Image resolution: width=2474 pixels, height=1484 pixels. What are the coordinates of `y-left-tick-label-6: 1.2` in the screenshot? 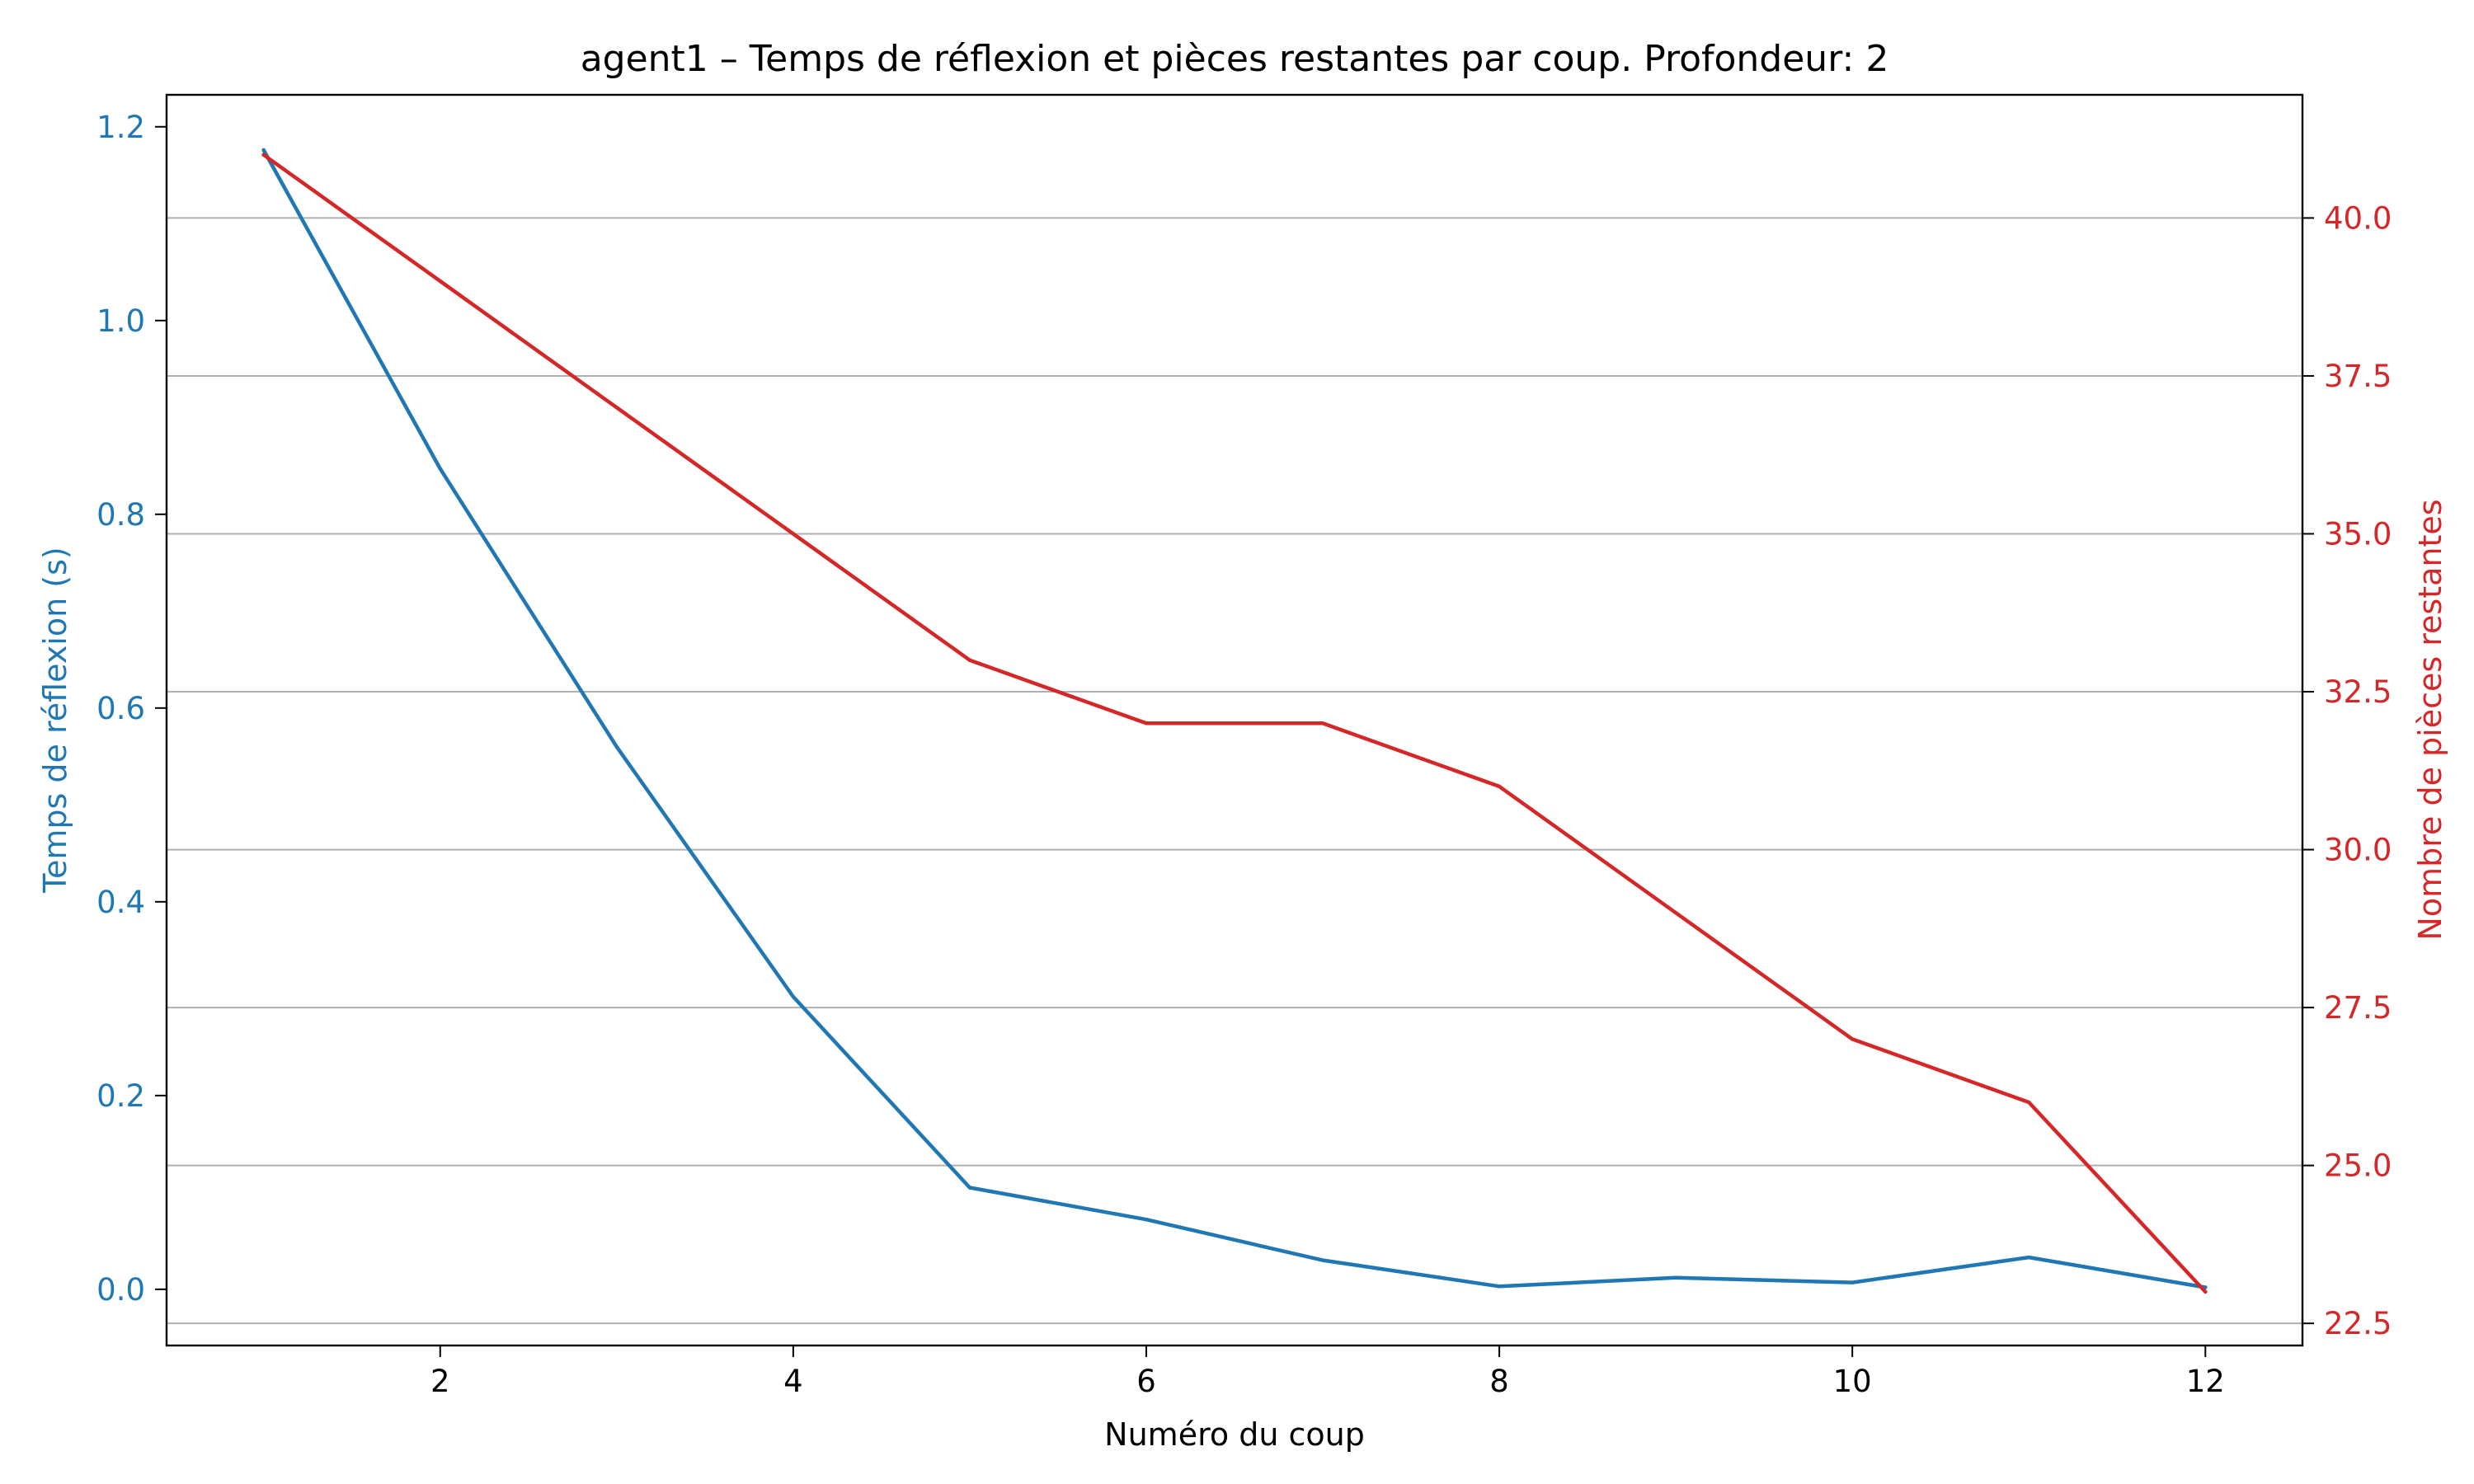 It's located at (120, 128).